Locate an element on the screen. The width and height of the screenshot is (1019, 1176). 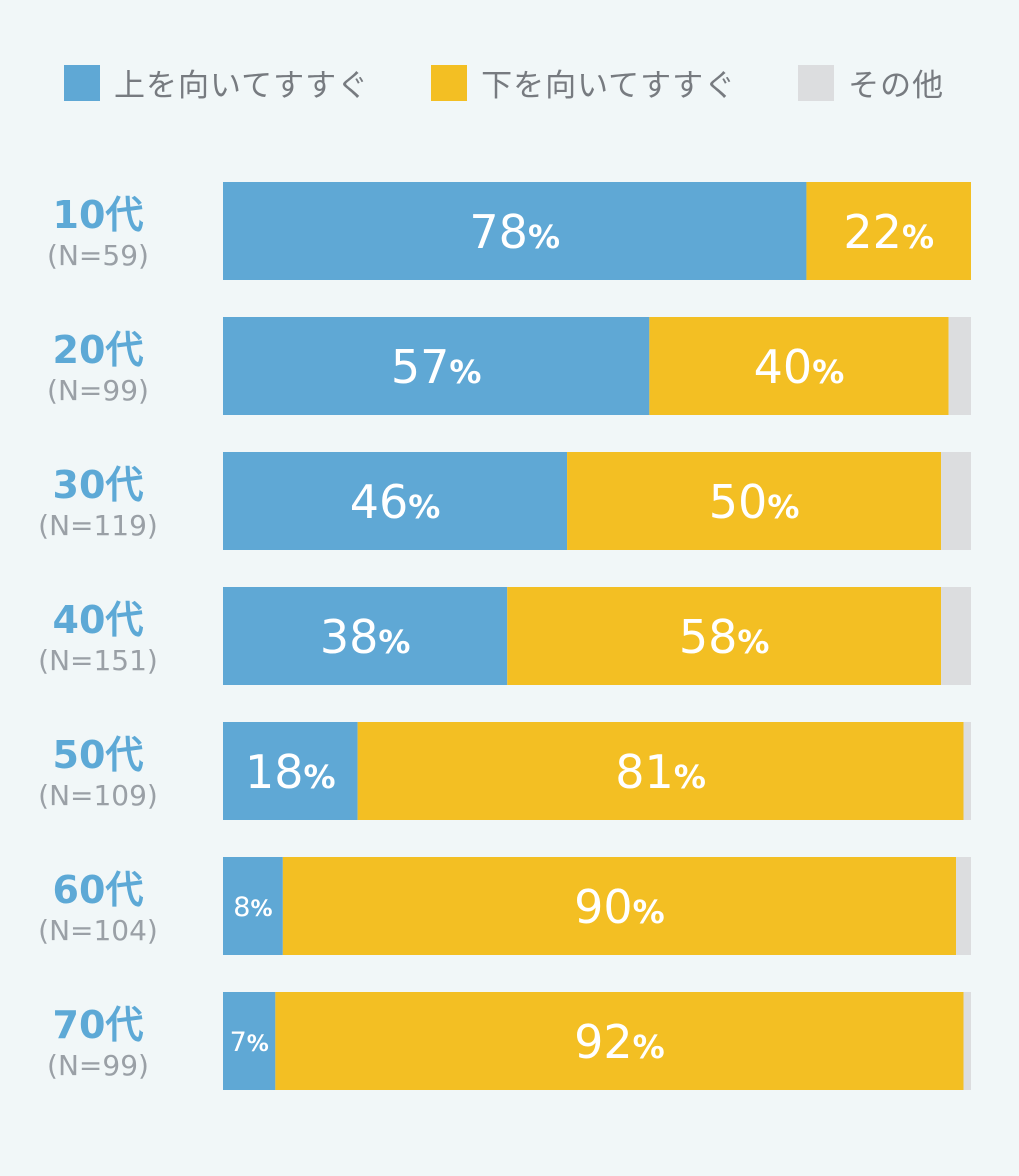
category-label: 70代 (N=99) is located at coordinates (98, 1043).